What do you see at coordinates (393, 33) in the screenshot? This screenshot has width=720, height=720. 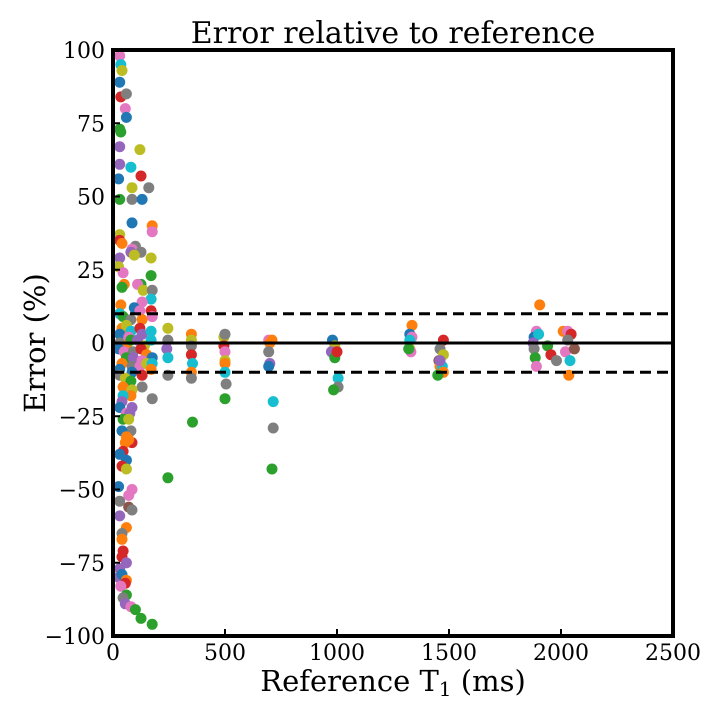 I see `chart-title: Error relative to reference` at bounding box center [393, 33].